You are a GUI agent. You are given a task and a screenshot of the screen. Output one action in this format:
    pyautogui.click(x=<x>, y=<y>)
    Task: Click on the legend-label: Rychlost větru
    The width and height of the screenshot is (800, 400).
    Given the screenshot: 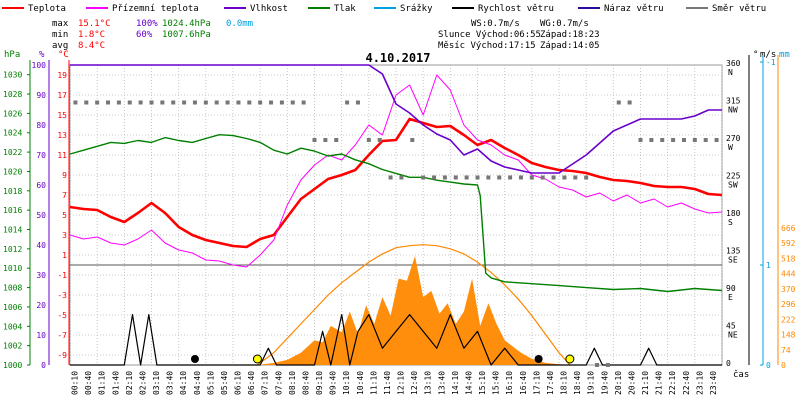 What is the action you would take?
    pyautogui.click(x=516, y=9)
    